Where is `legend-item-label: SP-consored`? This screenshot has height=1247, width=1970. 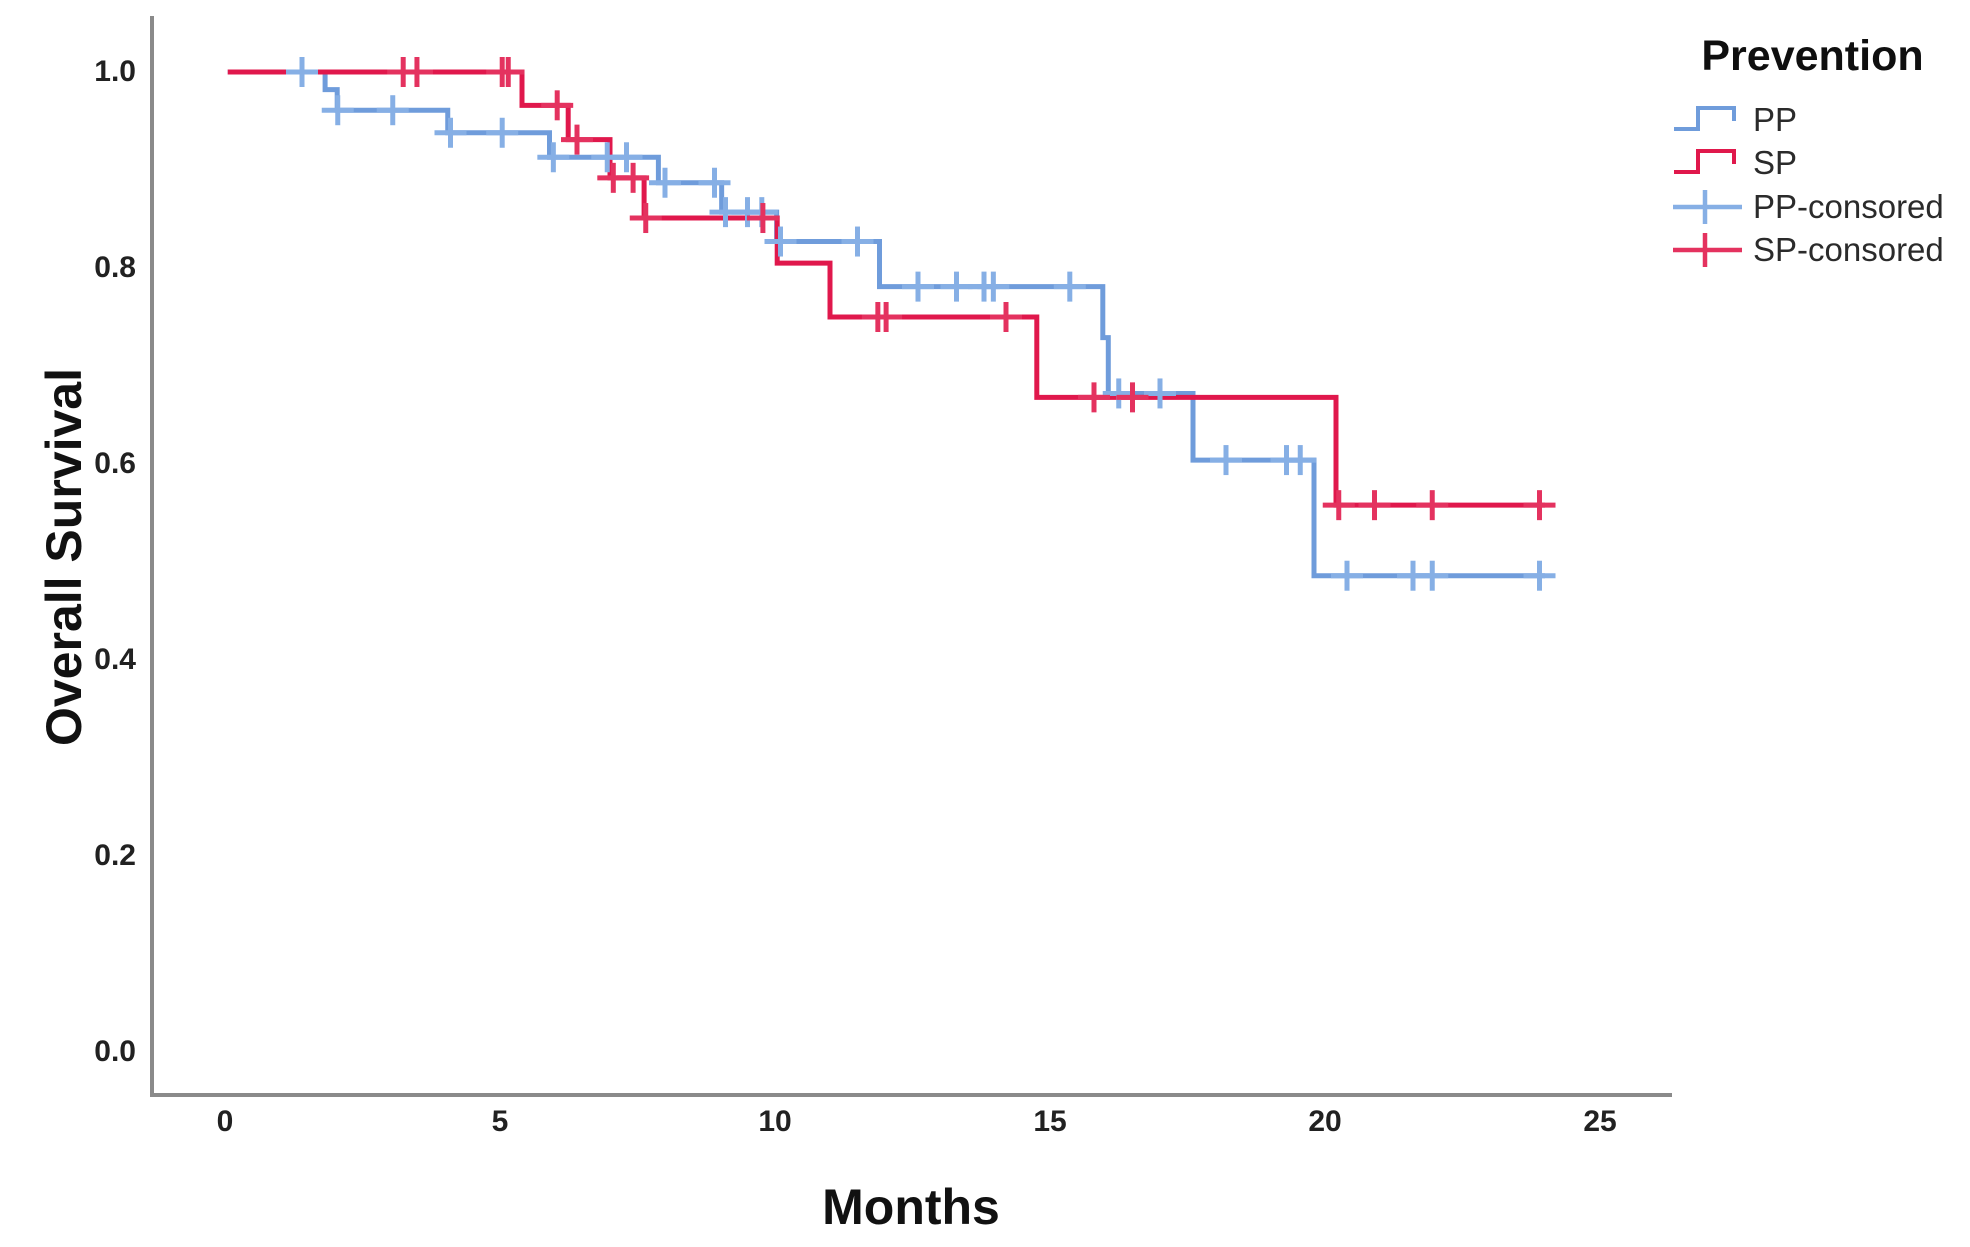 legend-item-label: SP-consored is located at coordinates (1848, 249).